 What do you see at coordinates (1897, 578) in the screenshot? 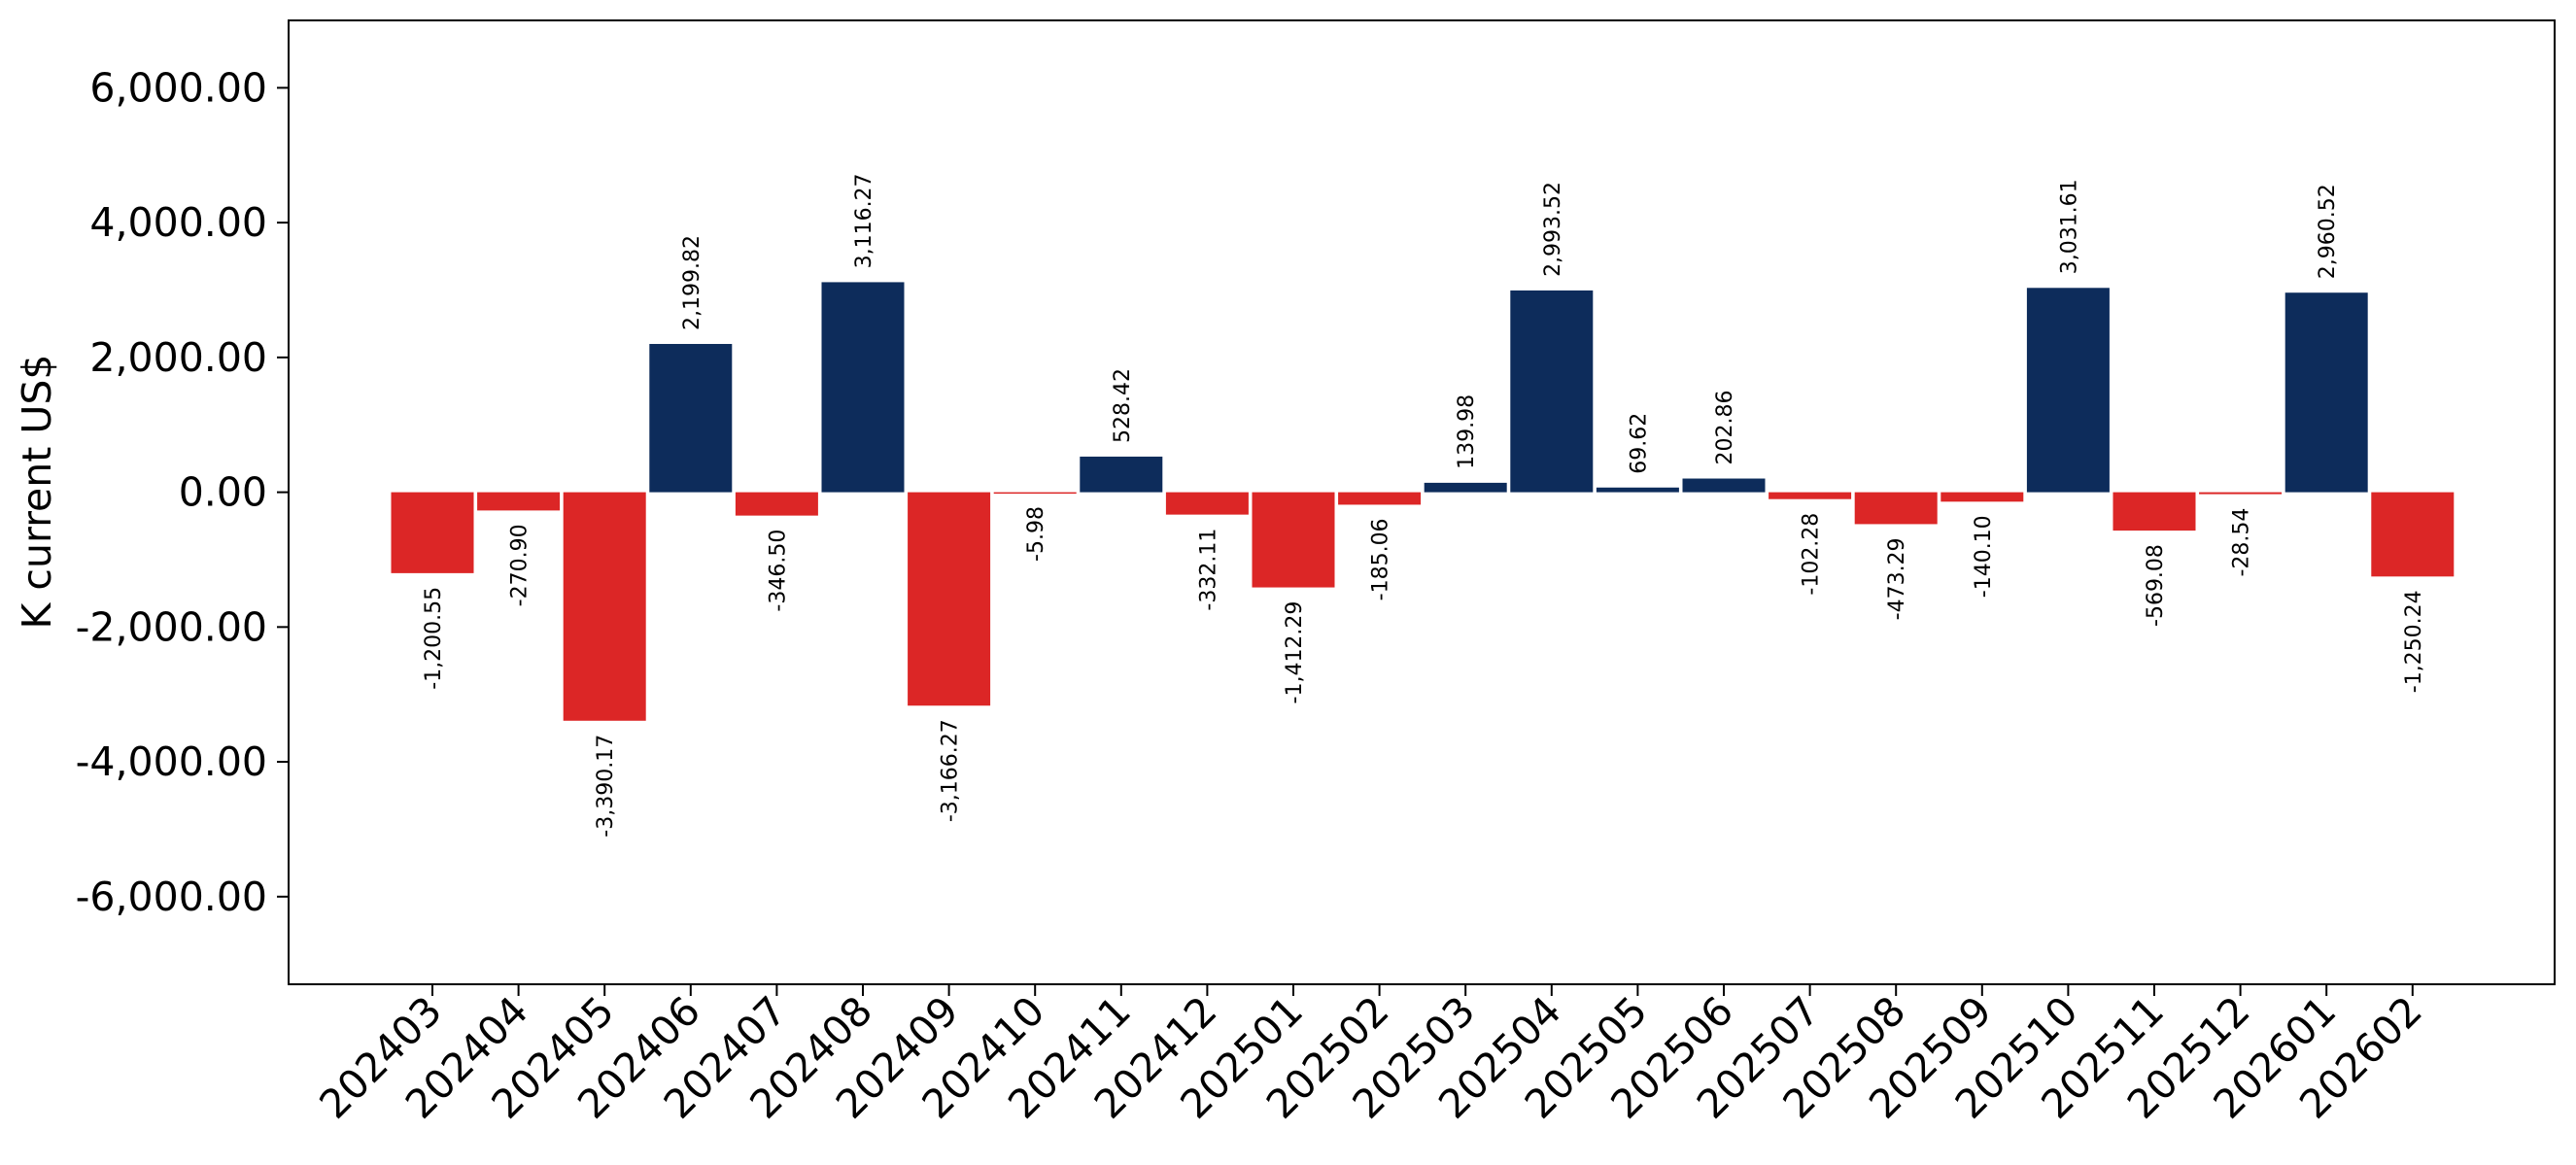
I see `data-label: -473.29` at bounding box center [1897, 578].